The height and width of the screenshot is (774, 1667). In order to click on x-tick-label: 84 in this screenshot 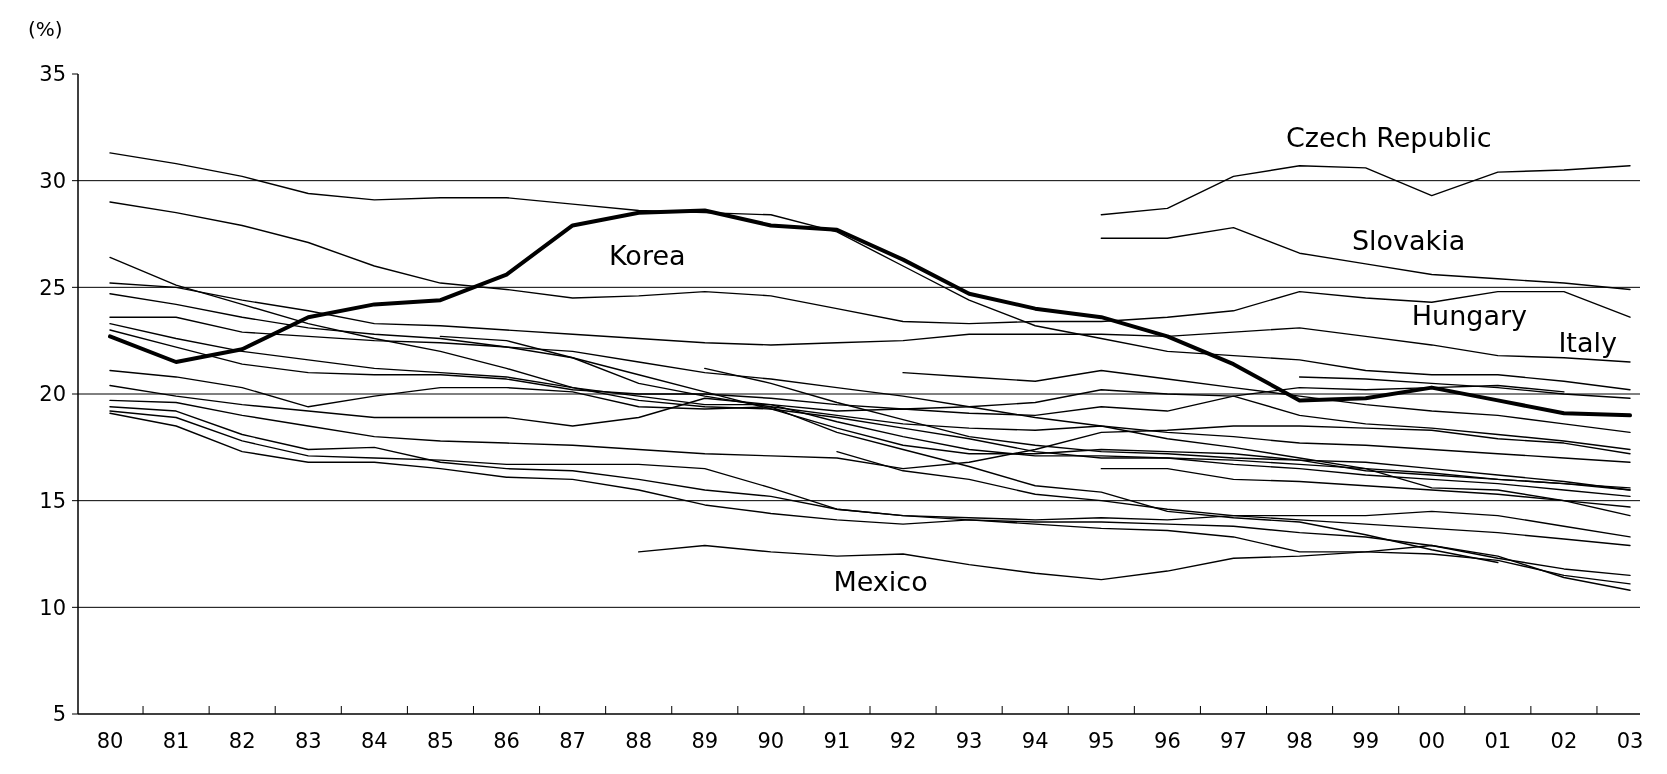, I will do `click(374, 741)`.